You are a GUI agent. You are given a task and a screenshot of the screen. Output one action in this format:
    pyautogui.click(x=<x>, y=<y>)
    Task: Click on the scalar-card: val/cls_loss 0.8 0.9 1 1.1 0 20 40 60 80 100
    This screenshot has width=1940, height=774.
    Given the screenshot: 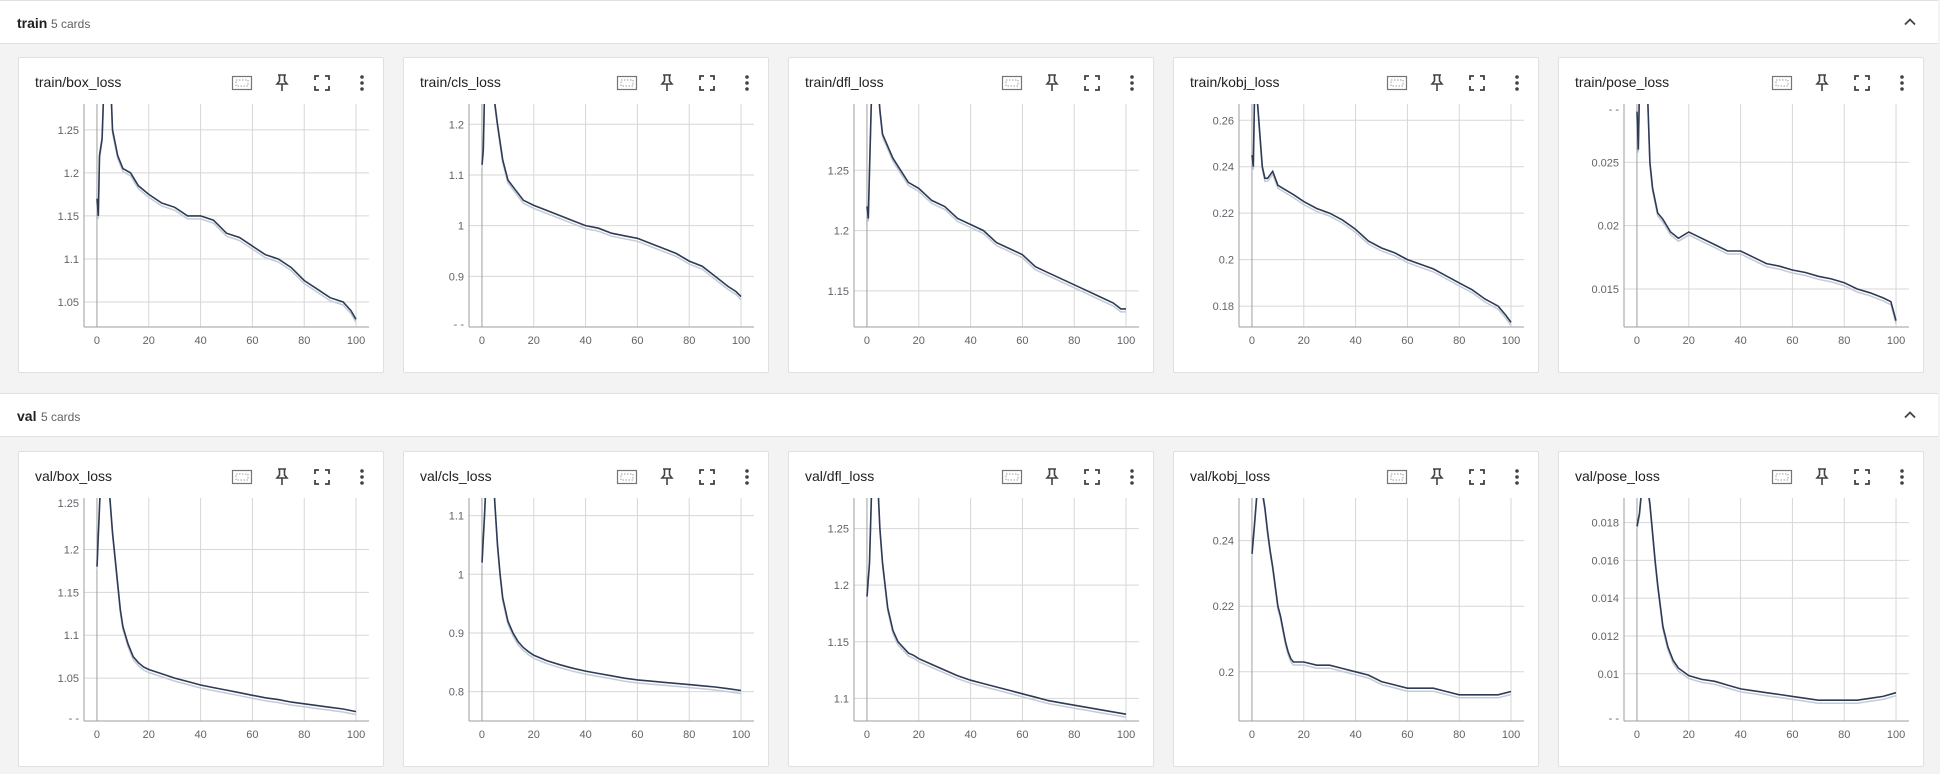 What is the action you would take?
    pyautogui.click(x=586, y=609)
    